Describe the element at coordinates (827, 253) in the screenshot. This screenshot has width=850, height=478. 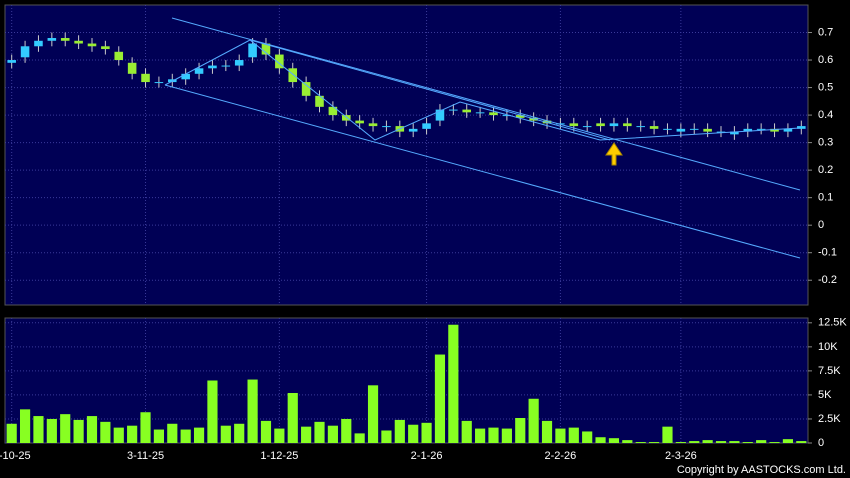
I see `y-tick-label: -0.1` at that location.